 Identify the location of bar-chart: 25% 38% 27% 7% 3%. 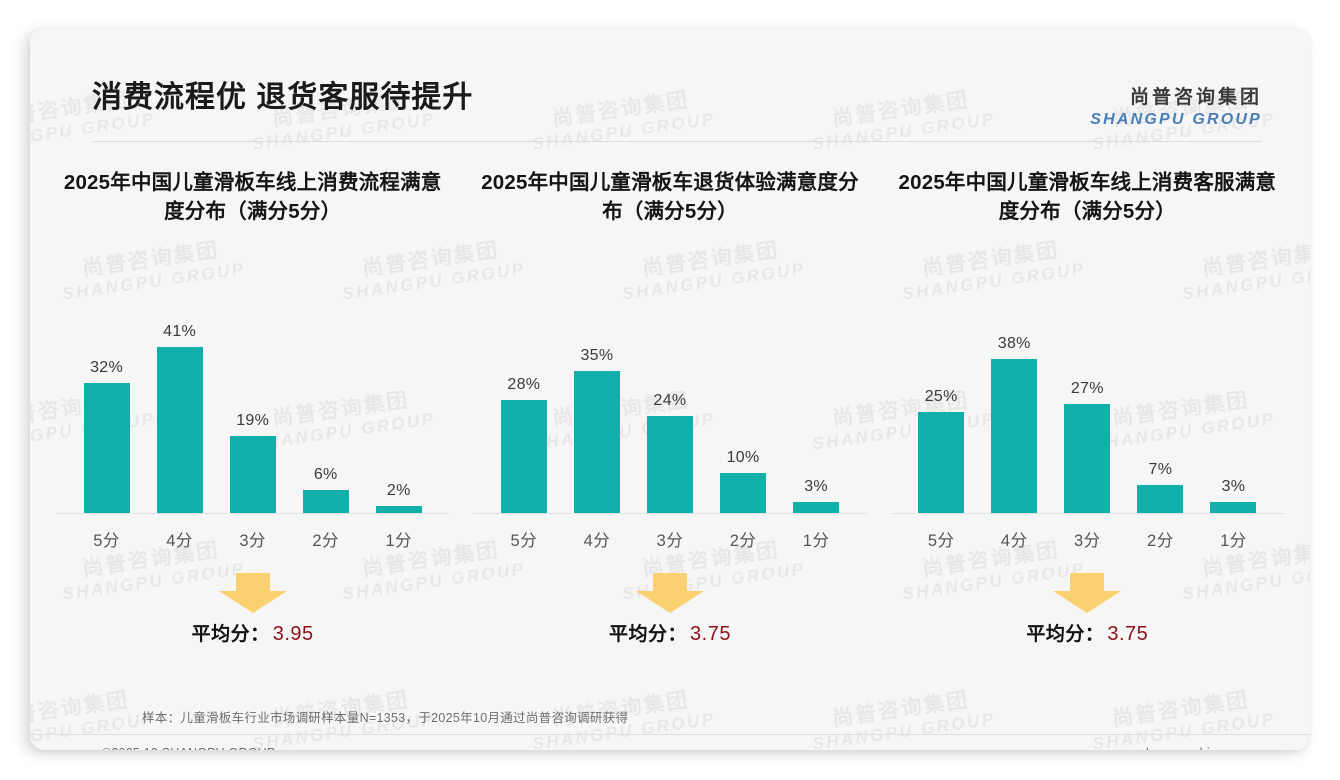
(1087, 399).